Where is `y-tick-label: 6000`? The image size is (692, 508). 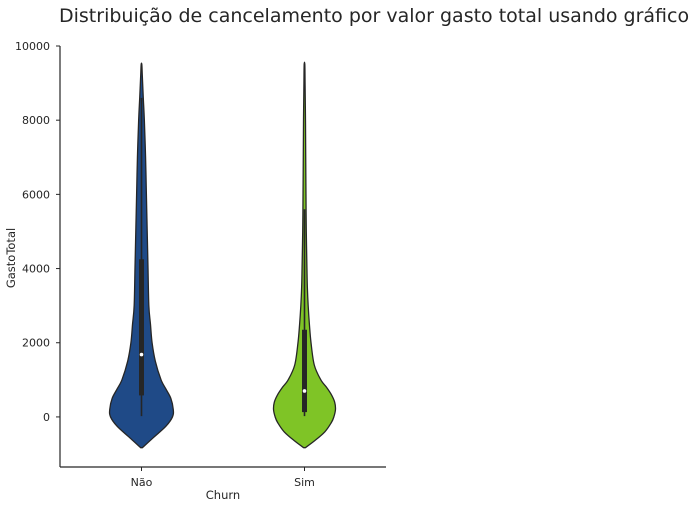 y-tick-label: 6000 is located at coordinates (36, 194).